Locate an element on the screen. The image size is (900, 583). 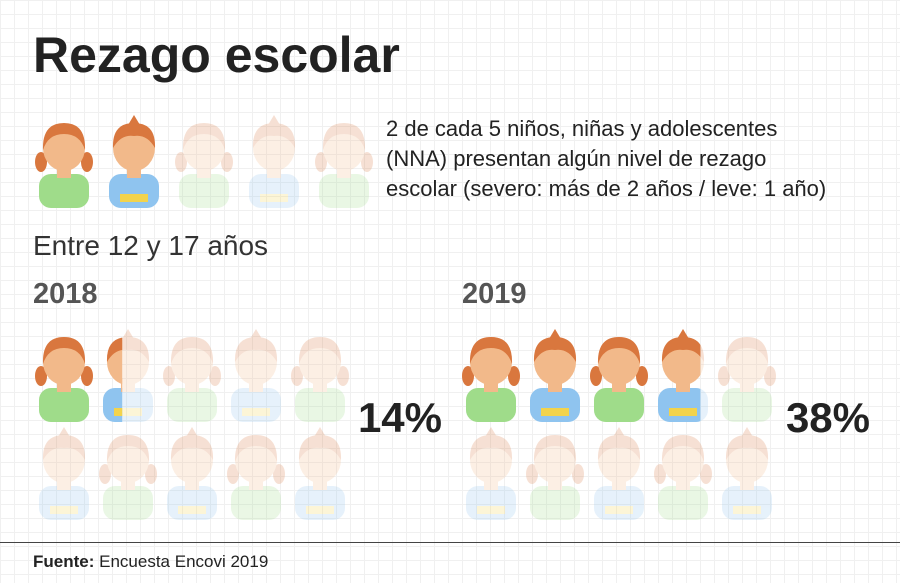
source-text: Encuesta Encovi 2019 is located at coordinates (184, 561).